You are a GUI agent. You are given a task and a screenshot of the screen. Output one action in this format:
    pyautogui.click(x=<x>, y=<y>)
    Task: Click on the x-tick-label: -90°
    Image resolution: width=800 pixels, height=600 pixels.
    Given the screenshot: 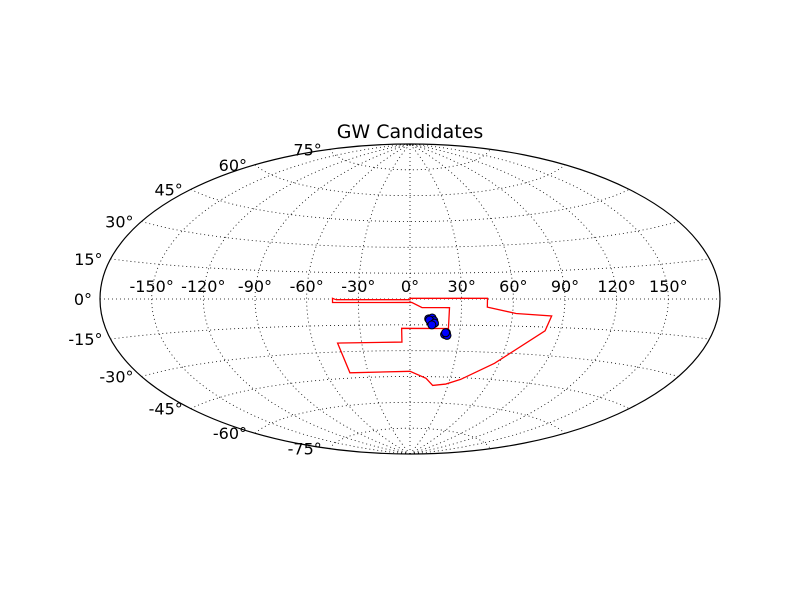 What is the action you would take?
    pyautogui.click(x=255, y=286)
    